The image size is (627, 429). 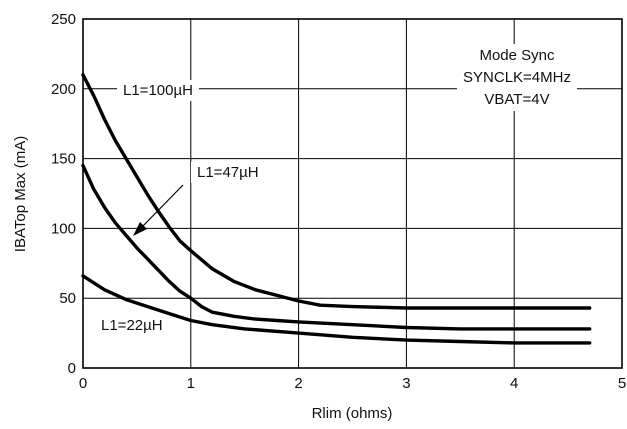 I want to click on x-tick-label: 2, so click(x=298, y=383).